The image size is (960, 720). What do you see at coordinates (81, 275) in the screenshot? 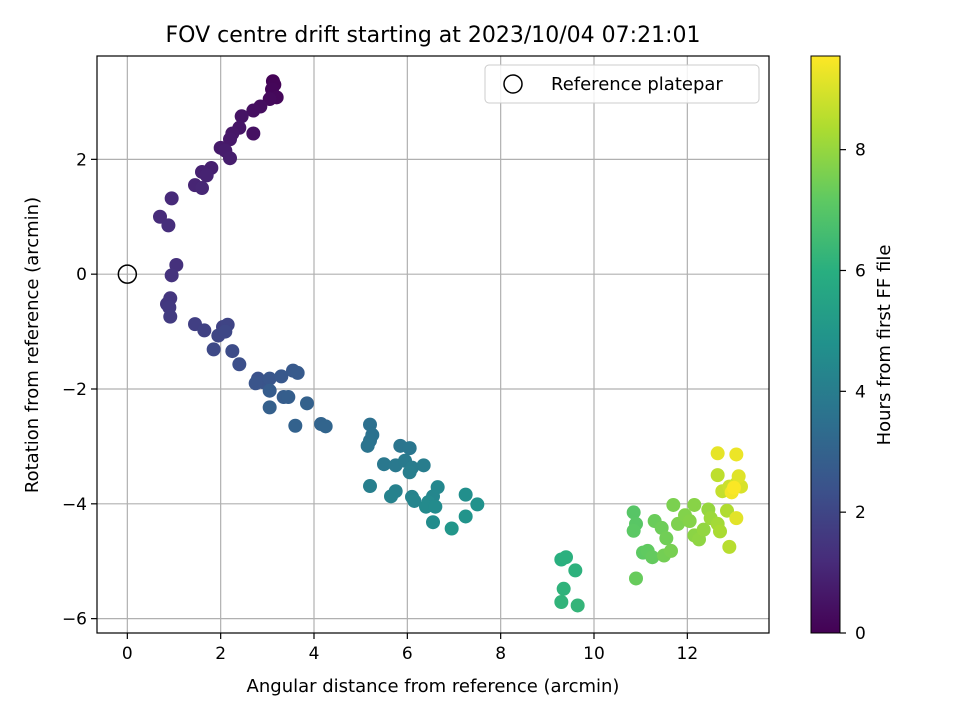
I see `y-tick-label: 0` at bounding box center [81, 275].